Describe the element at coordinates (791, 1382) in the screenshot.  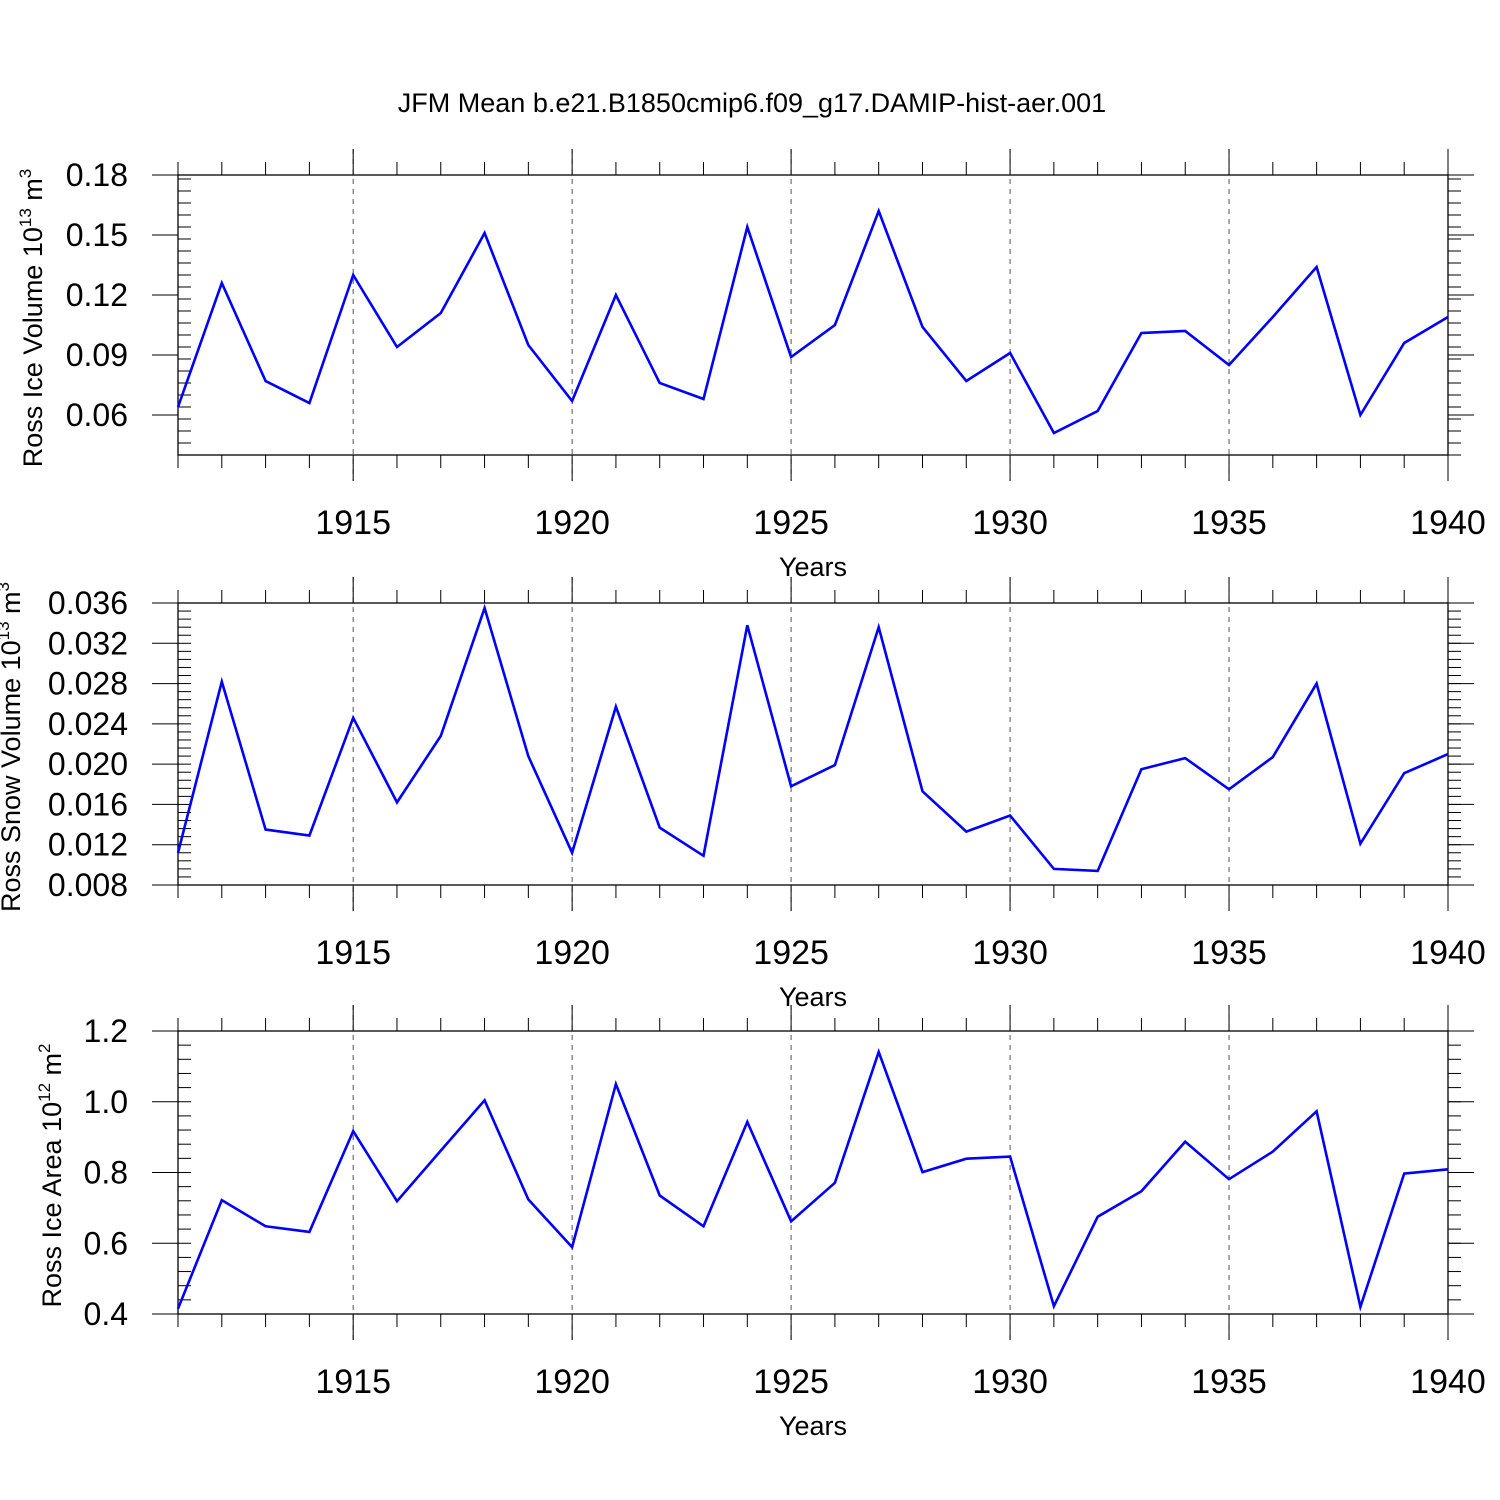
I see `panel-3-x-tick-label: 1925` at that location.